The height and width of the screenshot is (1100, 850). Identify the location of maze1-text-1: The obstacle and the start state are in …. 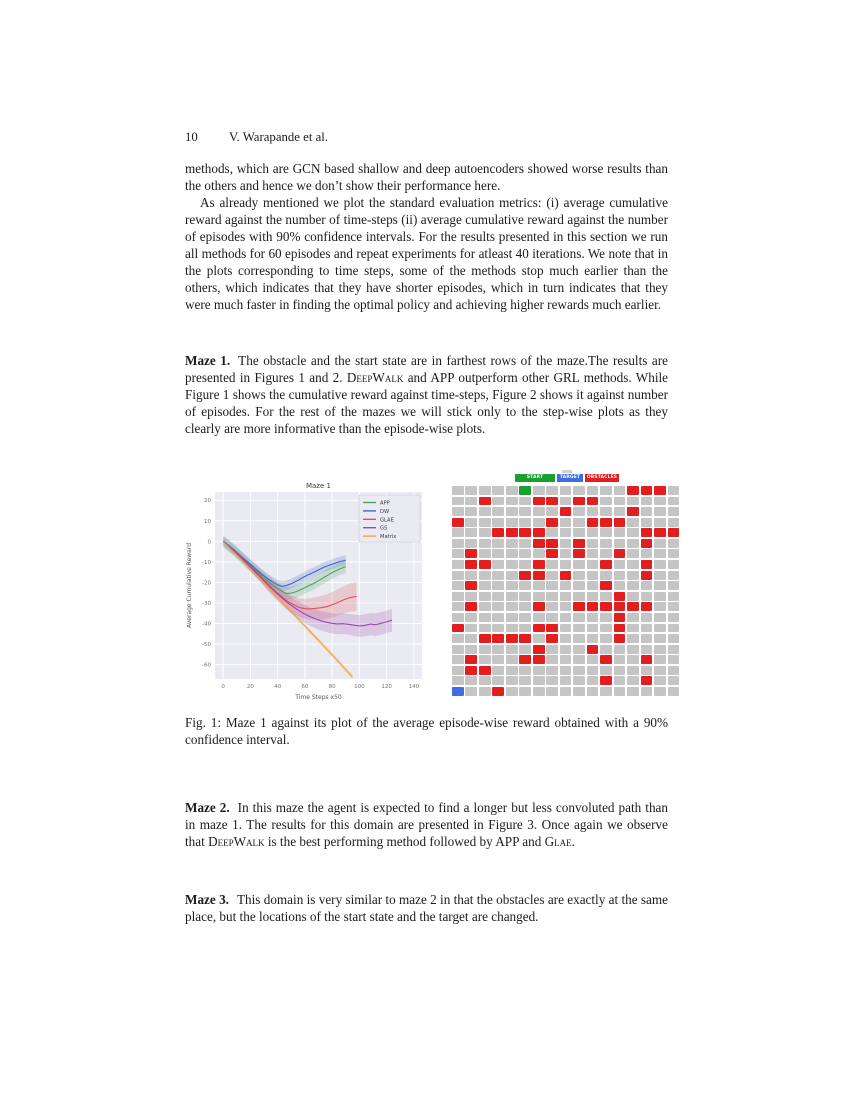
(427, 369).